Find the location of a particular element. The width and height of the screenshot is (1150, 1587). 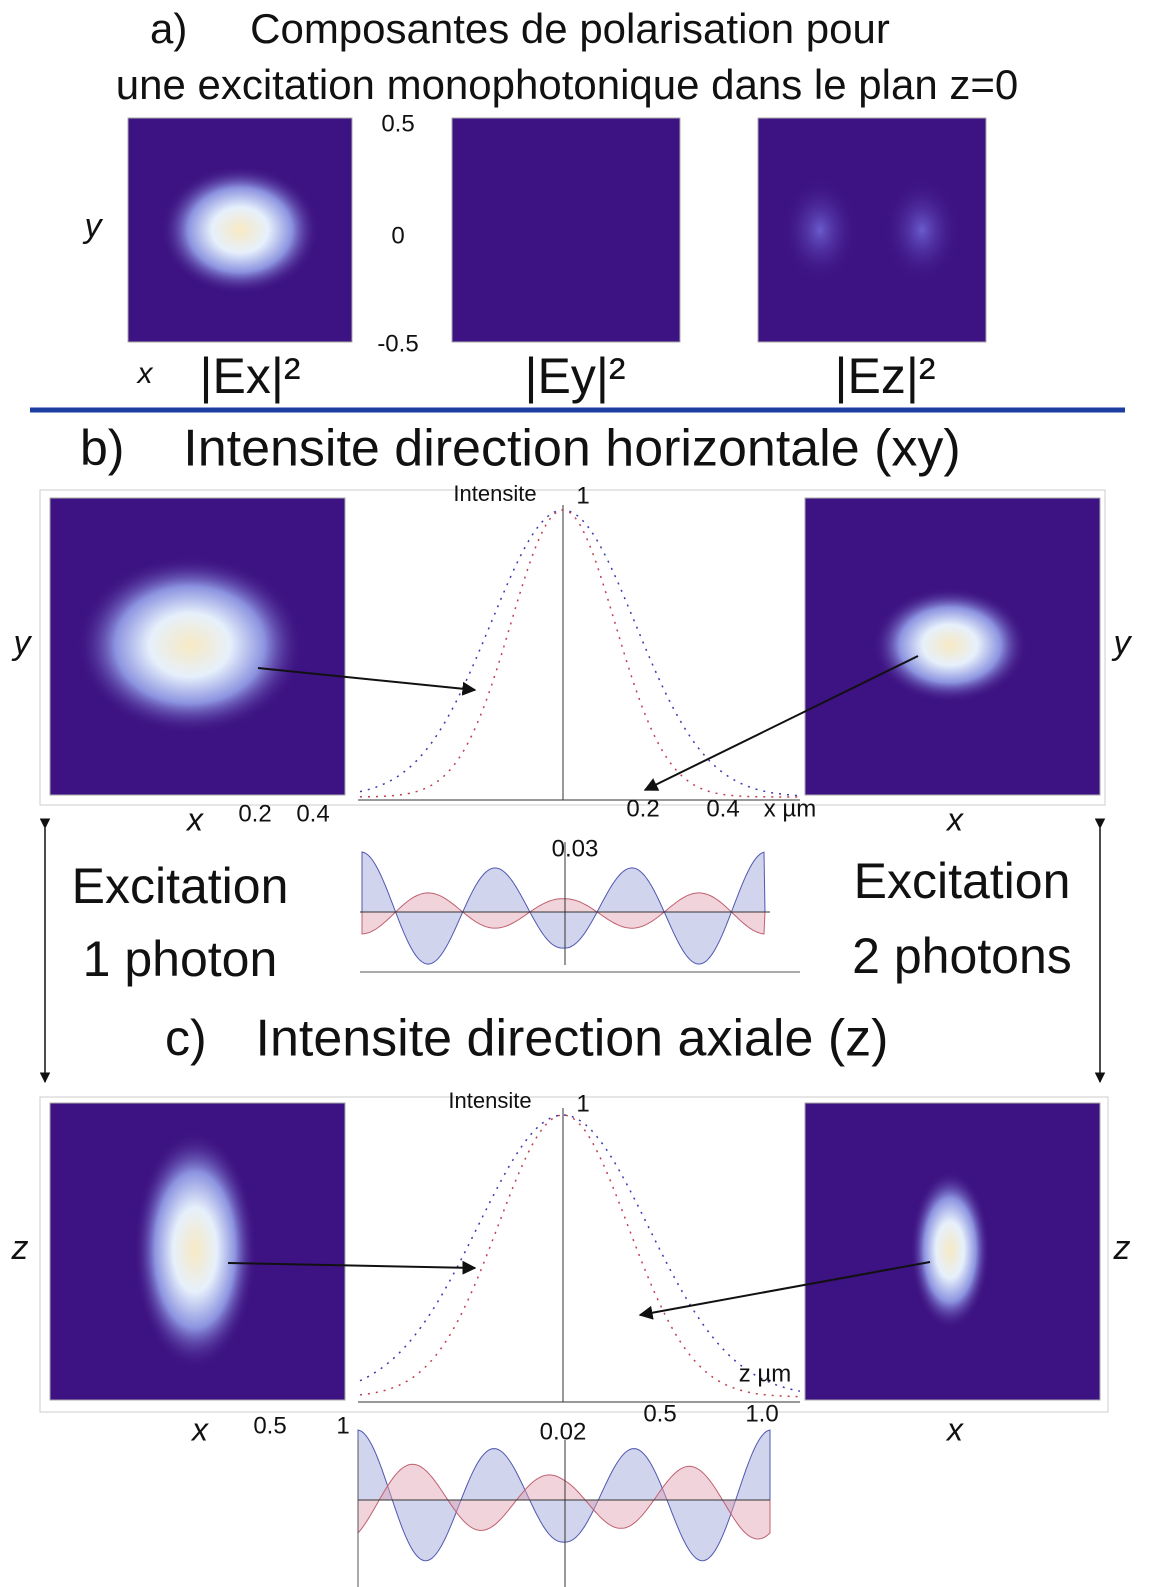

tick-label: 0.03 is located at coordinates (575, 848).